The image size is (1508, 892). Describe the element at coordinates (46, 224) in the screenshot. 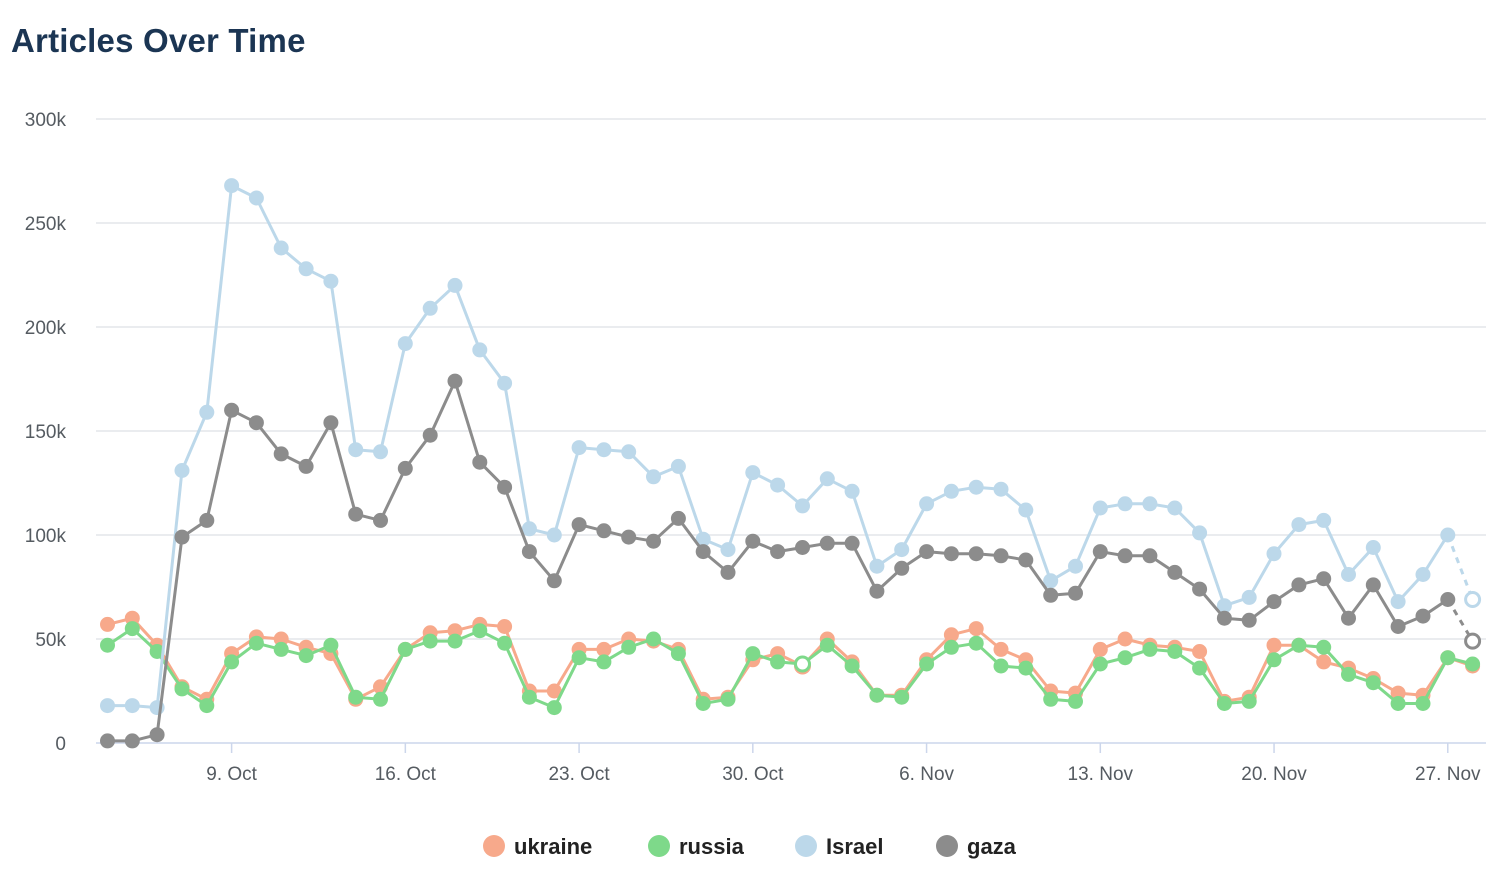

I see `y-tick-label: 250k` at that location.